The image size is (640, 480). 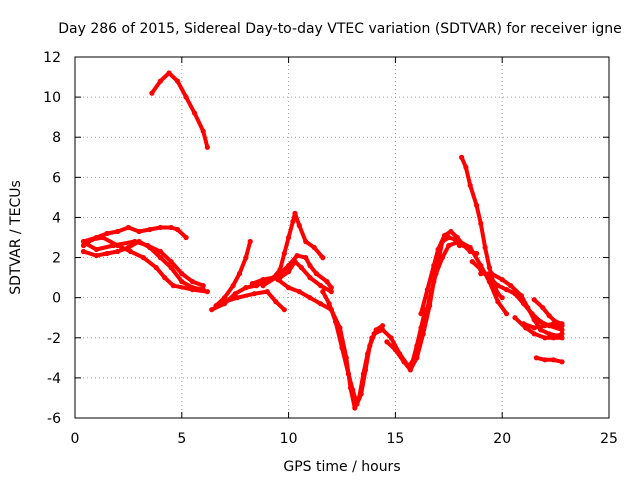 I want to click on series-arc-5-points, so click(x=144, y=263).